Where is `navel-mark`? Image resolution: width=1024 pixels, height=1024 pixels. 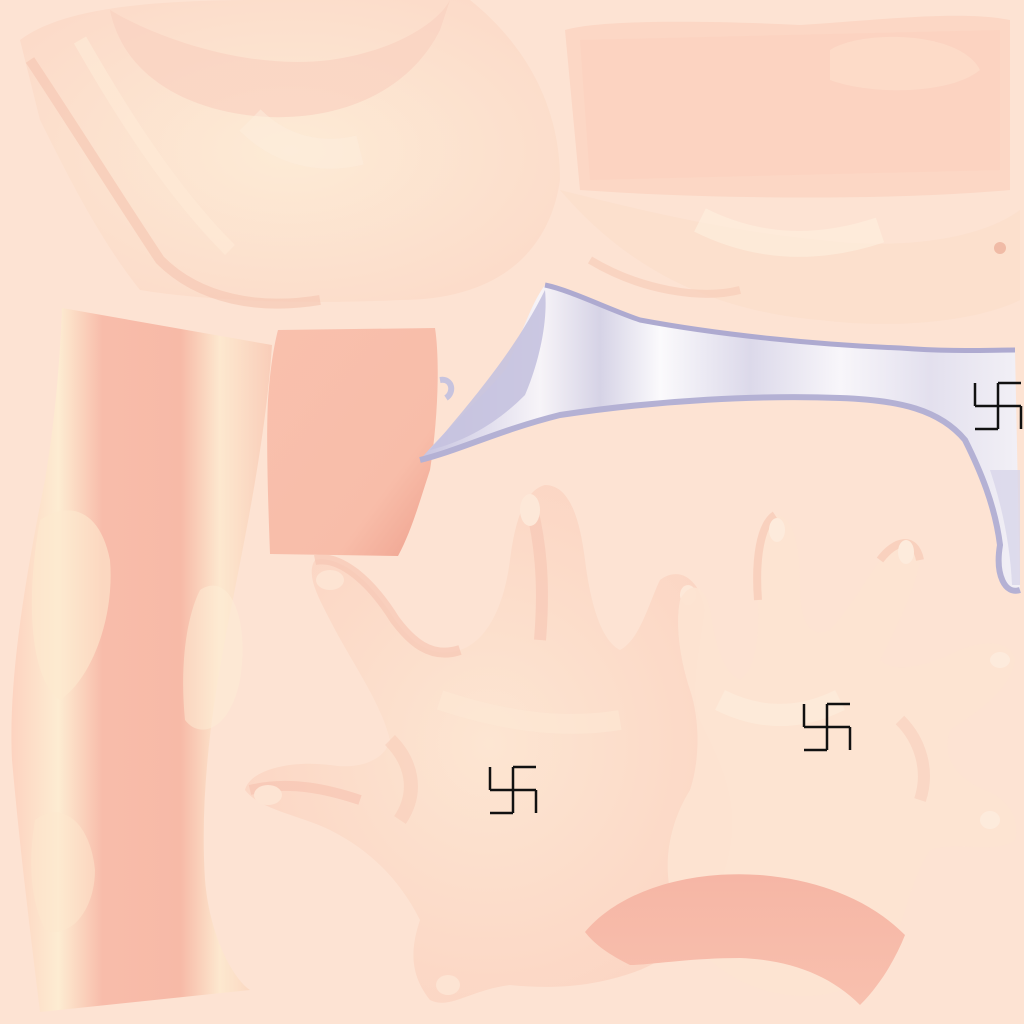 navel-mark is located at coordinates (1000, 248).